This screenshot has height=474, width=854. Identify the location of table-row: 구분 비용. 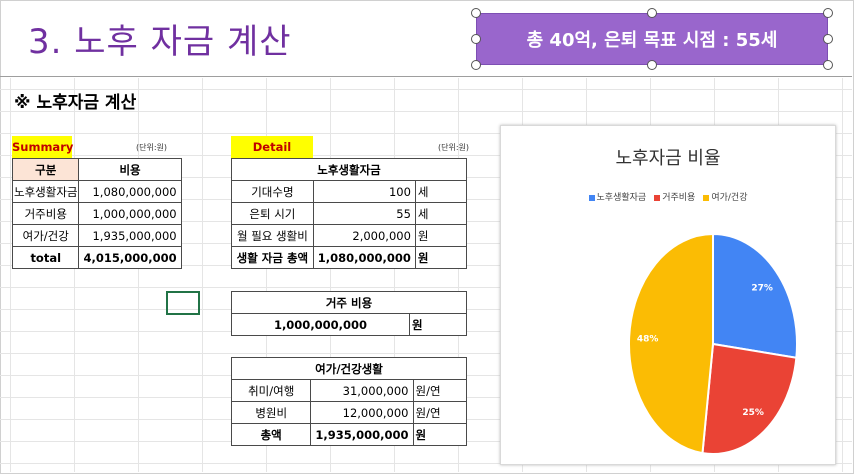
(96, 169).